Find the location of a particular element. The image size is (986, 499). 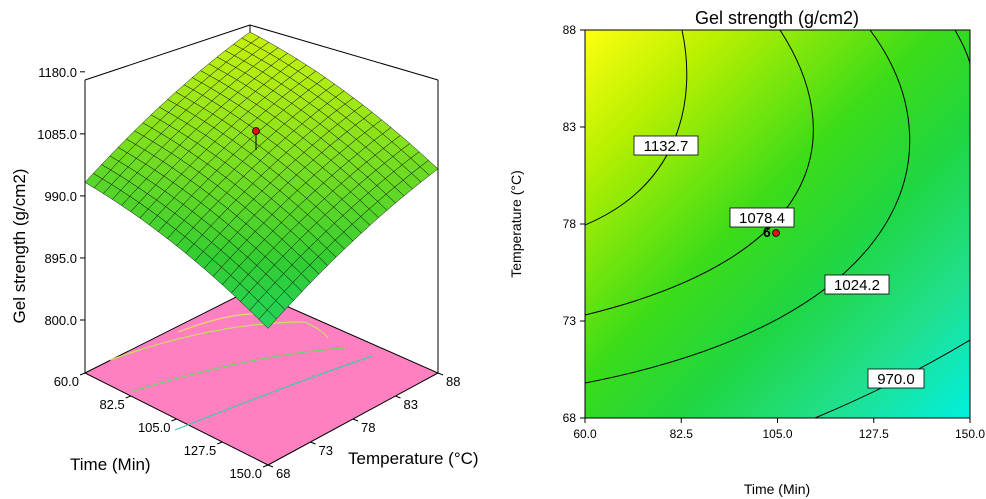

contour-x-tick-label: 150.0 is located at coordinates (970, 434).